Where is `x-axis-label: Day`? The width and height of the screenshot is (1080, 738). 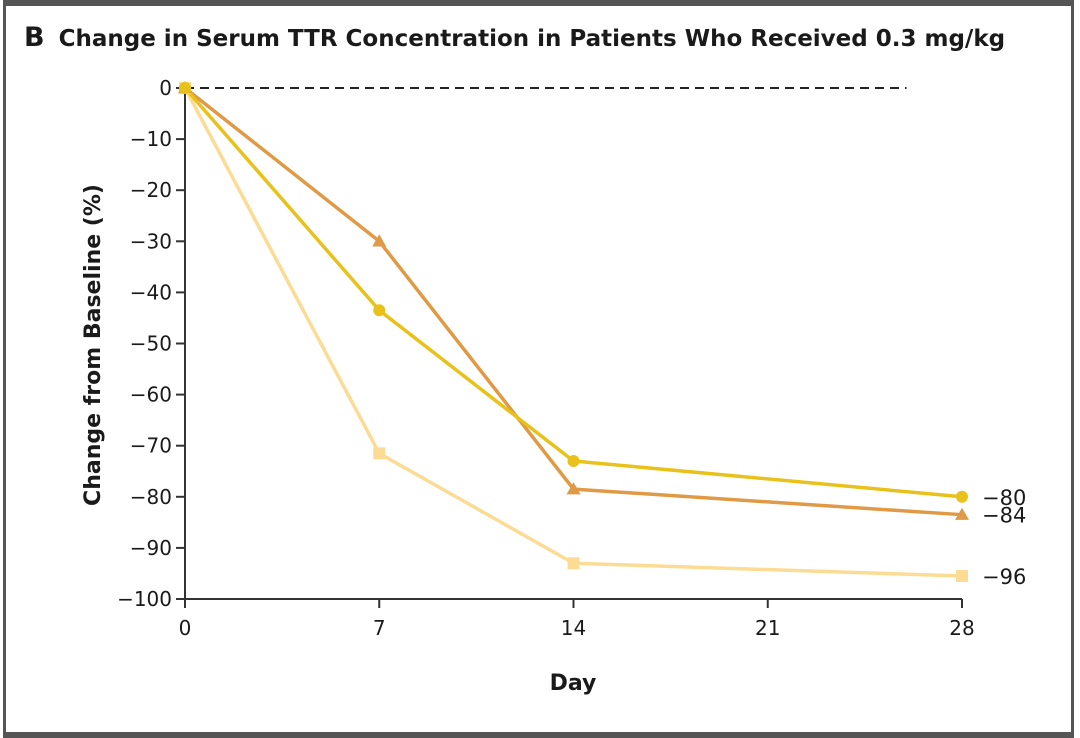
x-axis-label: Day is located at coordinates (573, 683).